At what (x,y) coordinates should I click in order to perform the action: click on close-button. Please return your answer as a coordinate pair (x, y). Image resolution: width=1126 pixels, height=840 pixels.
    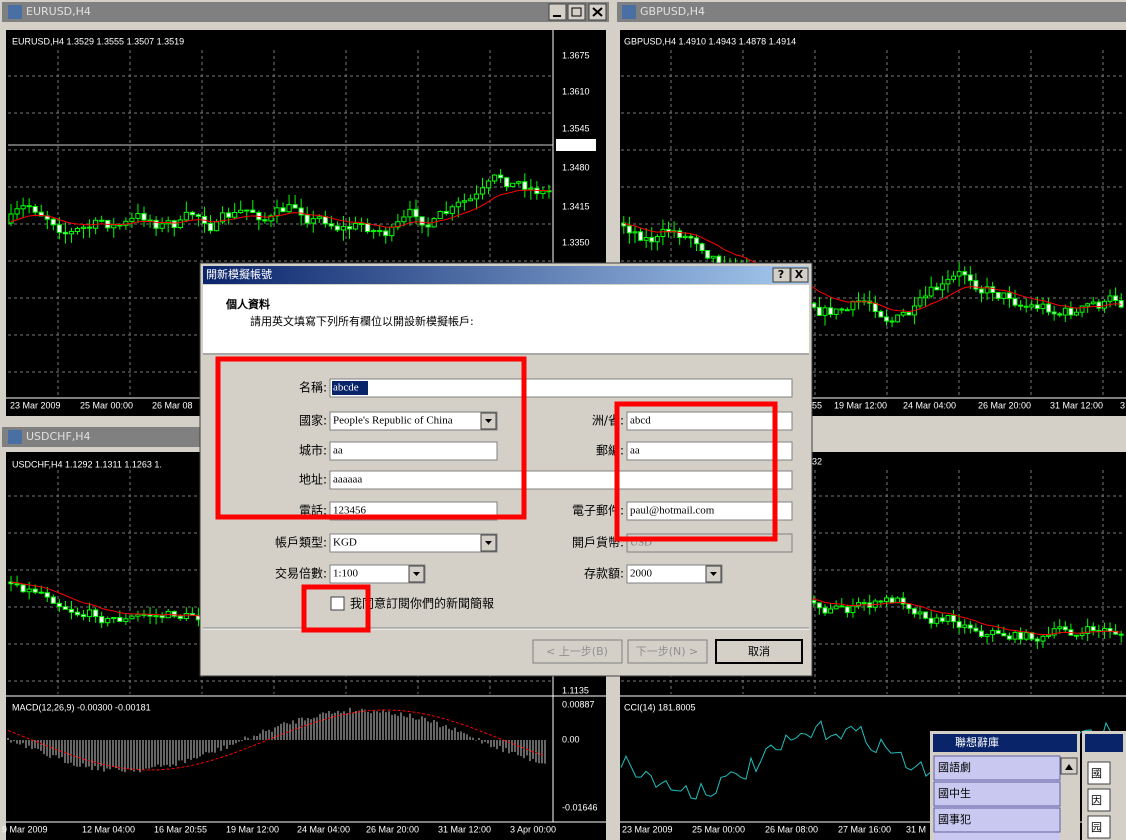
    Looking at the image, I should click on (799, 275).